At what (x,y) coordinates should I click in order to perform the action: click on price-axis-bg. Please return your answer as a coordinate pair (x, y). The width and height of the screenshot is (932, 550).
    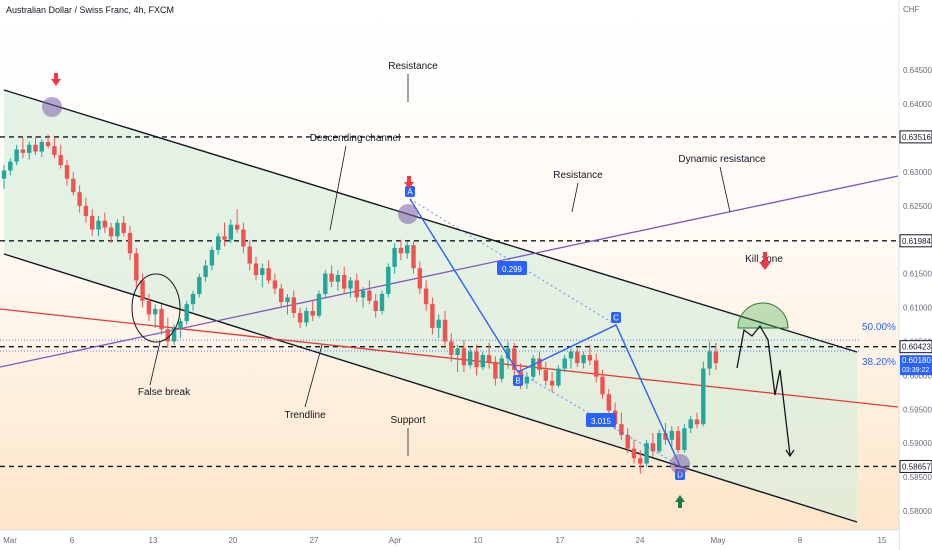
    Looking at the image, I should click on (916, 275).